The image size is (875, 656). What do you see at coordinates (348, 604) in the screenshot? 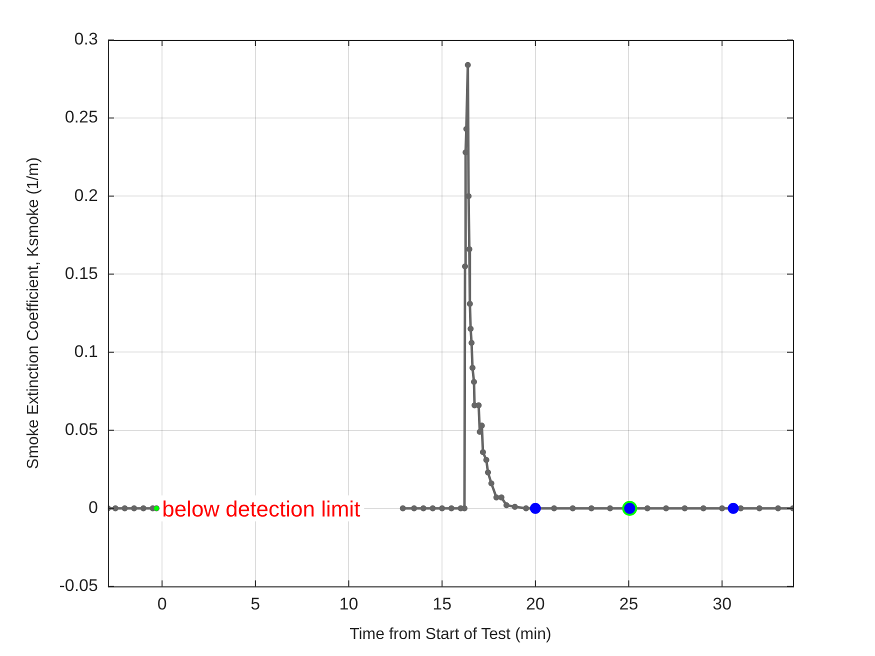
I see `x-tick-label: 10` at bounding box center [348, 604].